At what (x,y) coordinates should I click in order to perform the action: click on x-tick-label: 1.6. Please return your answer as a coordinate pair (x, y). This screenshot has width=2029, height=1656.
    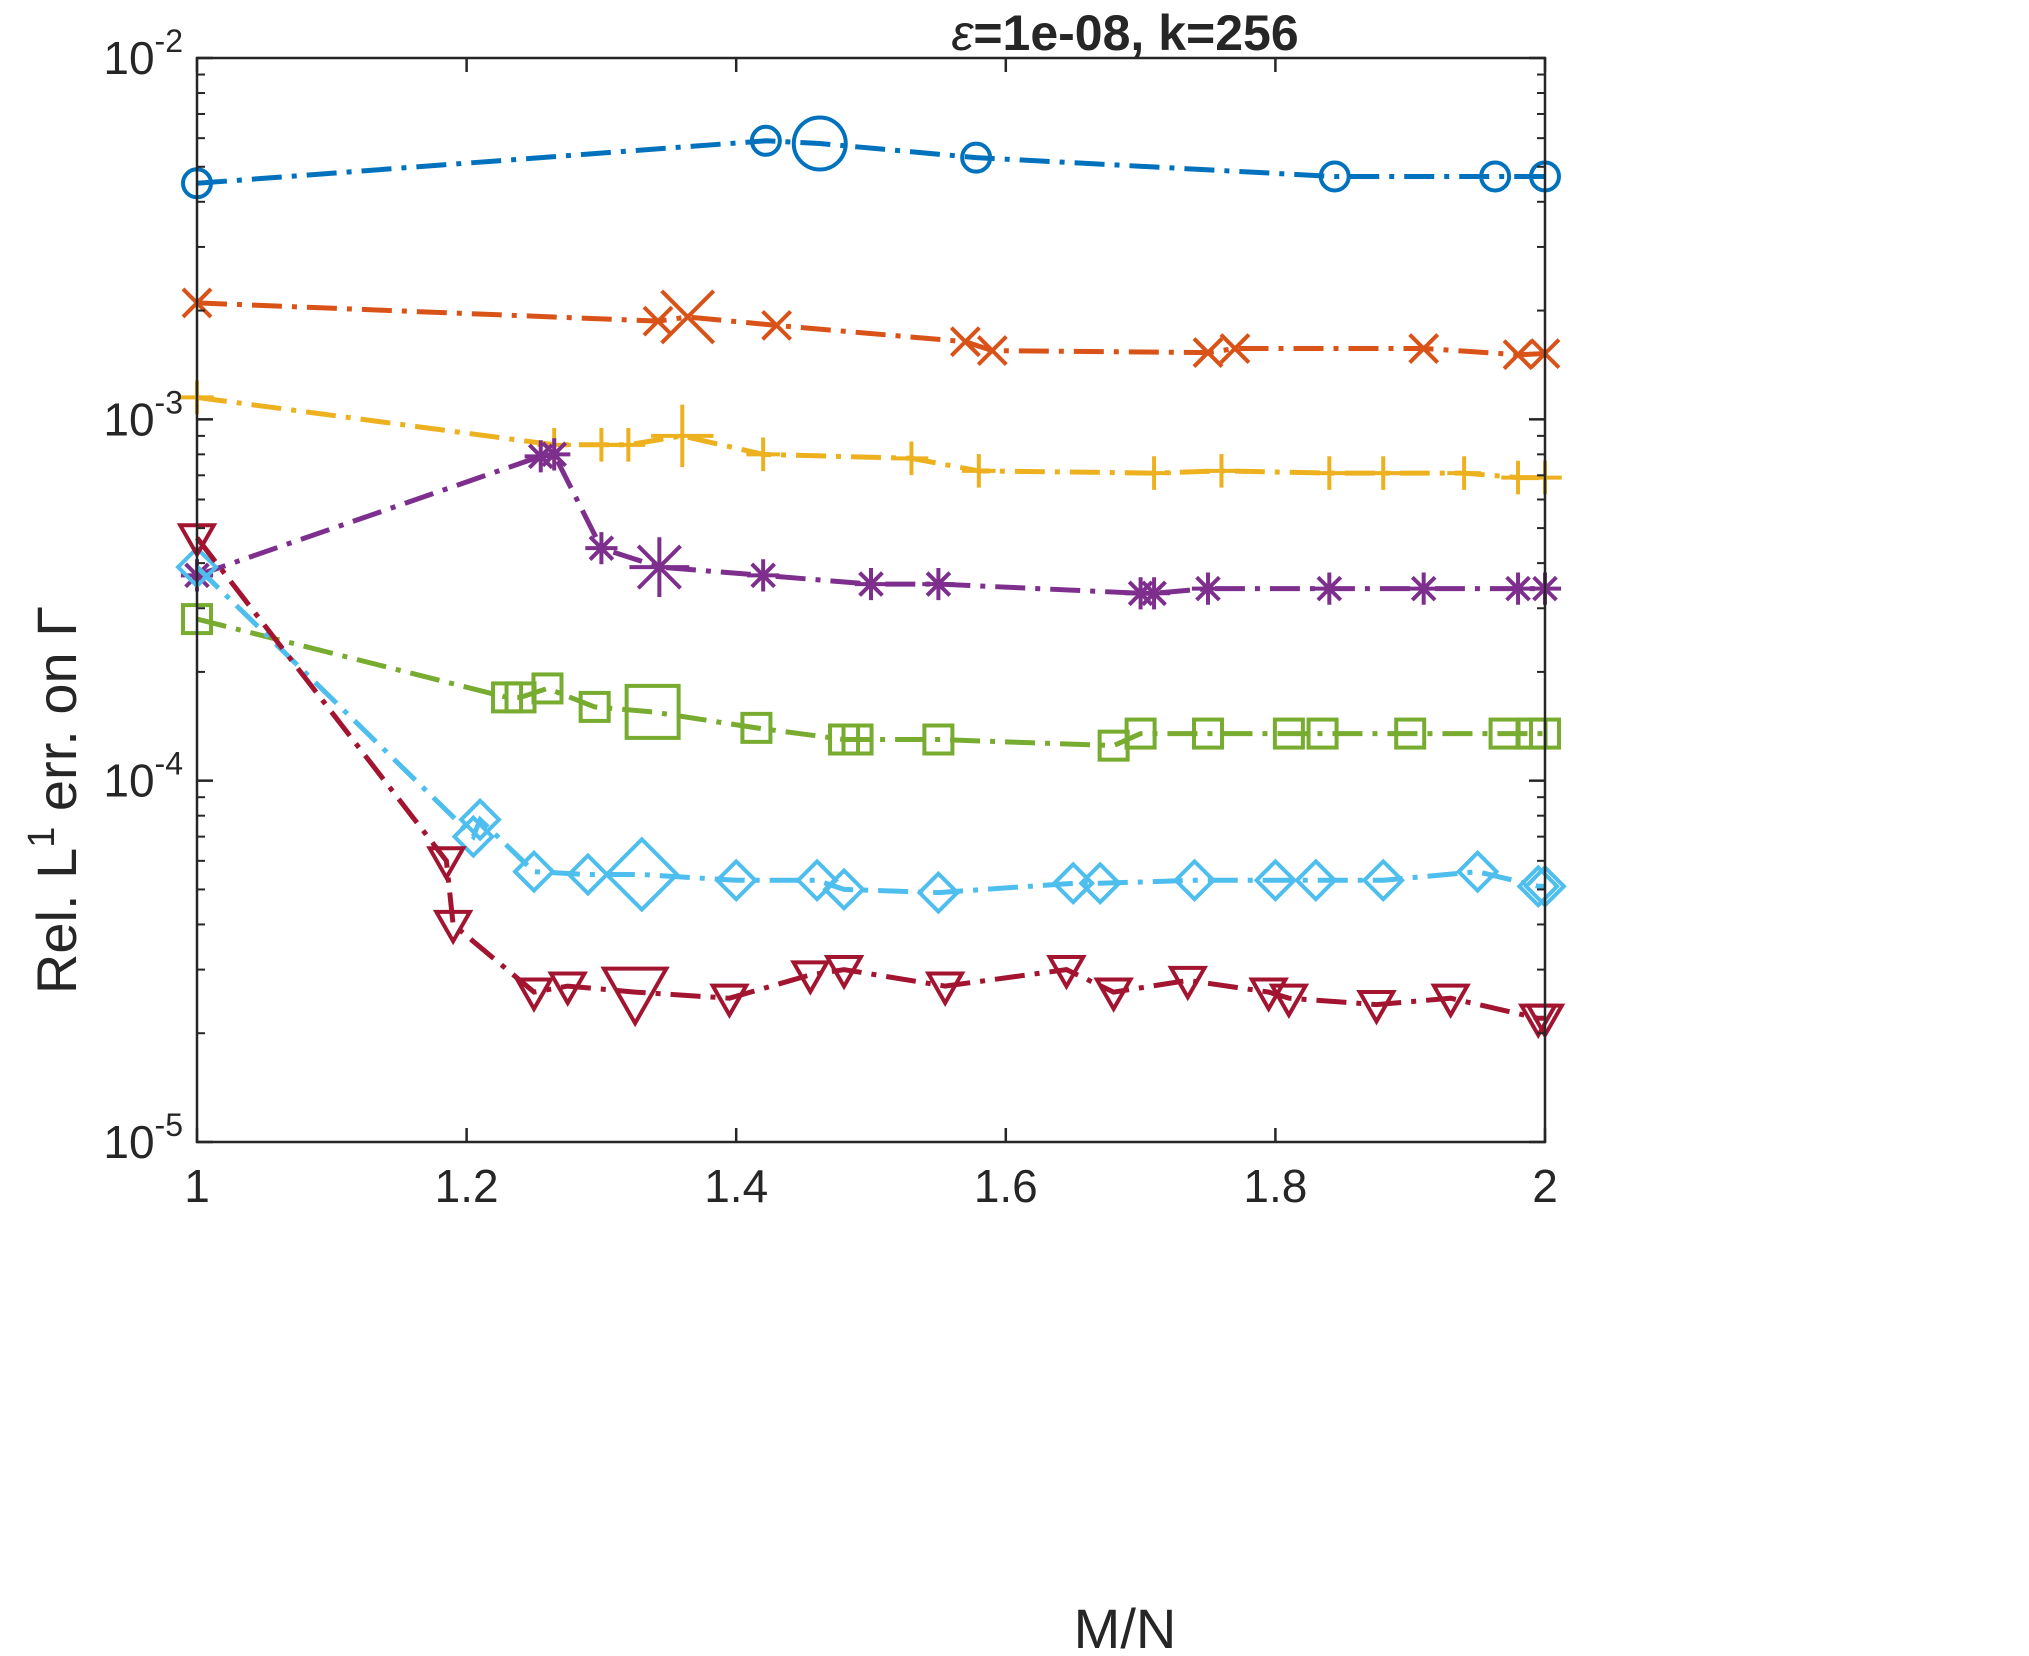
    Looking at the image, I should click on (1006, 1186).